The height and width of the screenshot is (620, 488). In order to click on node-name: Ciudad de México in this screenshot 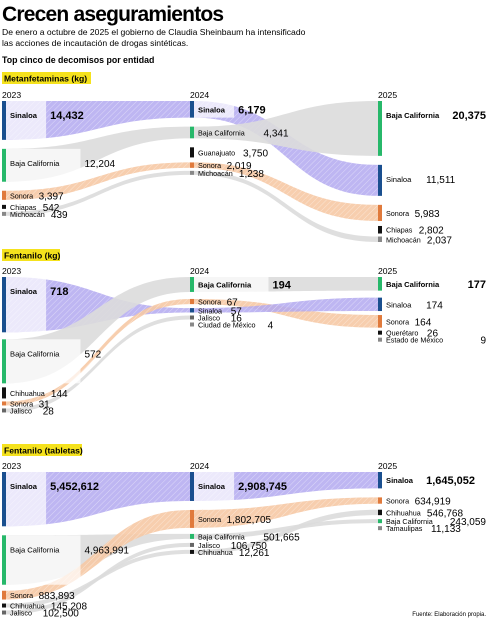, I will do `click(227, 324)`.